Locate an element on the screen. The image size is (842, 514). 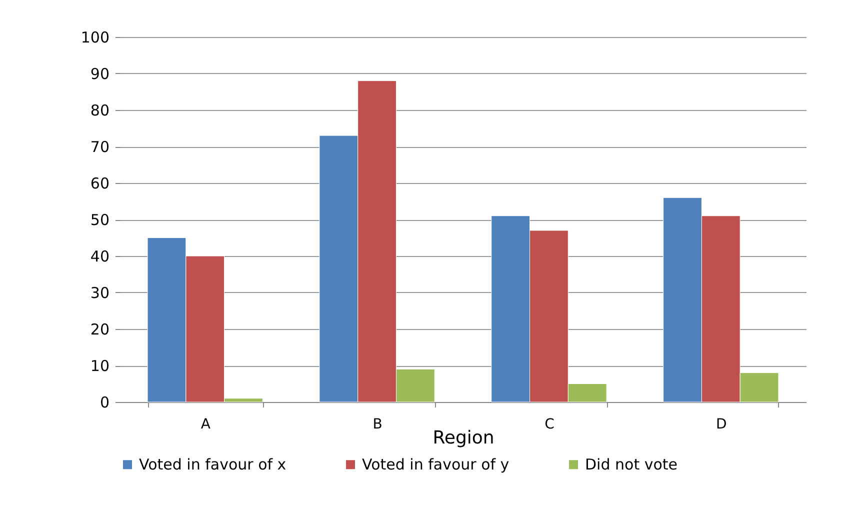
y-tick-label: 40 is located at coordinates (100, 257).